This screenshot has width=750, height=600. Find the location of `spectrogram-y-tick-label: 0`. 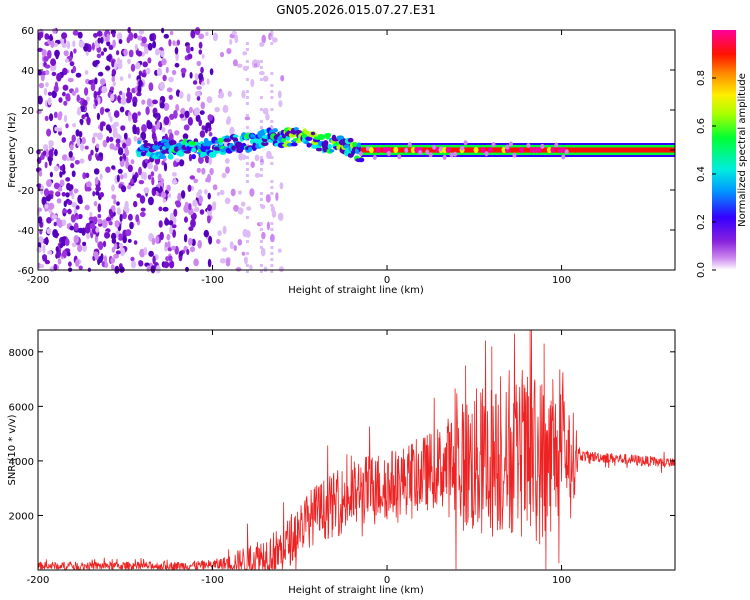

spectrogram-y-tick-label: 0 is located at coordinates (31, 151).